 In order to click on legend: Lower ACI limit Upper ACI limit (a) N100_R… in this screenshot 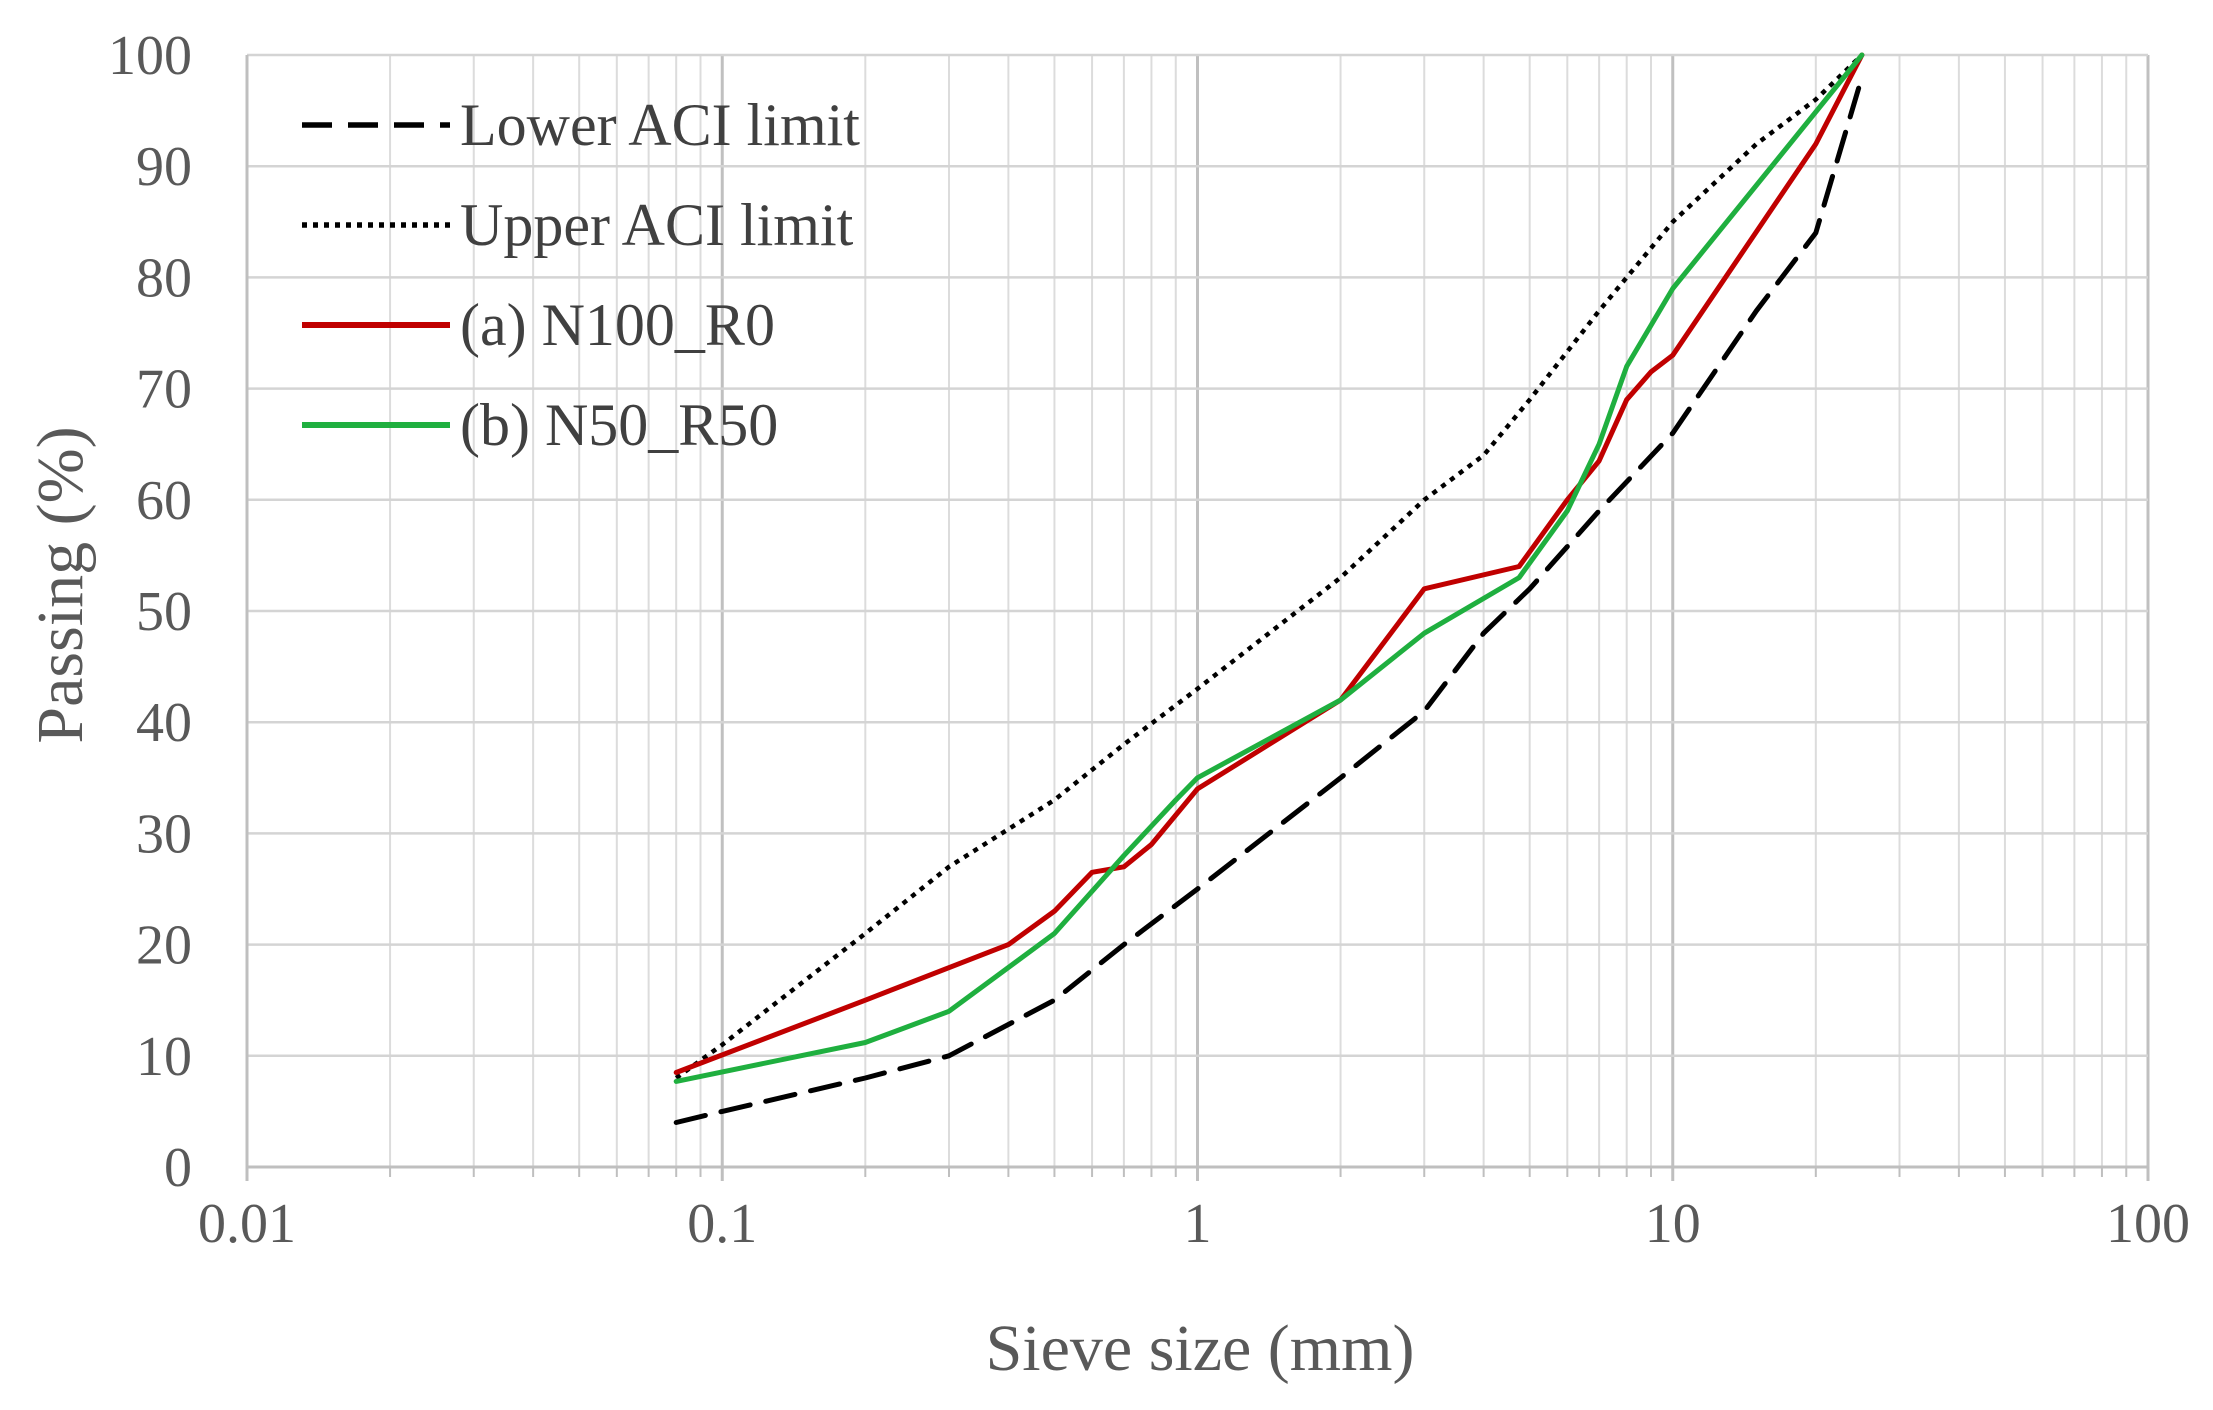, I will do `click(581, 275)`.